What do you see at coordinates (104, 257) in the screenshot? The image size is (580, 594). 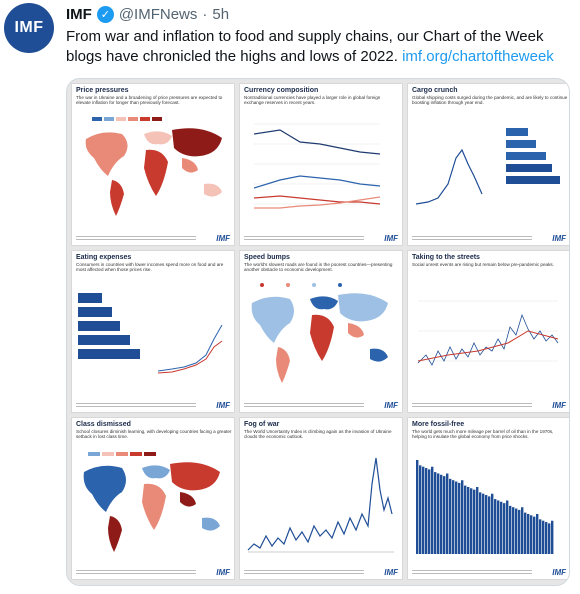 I see `chart-title: Eating expenses` at bounding box center [104, 257].